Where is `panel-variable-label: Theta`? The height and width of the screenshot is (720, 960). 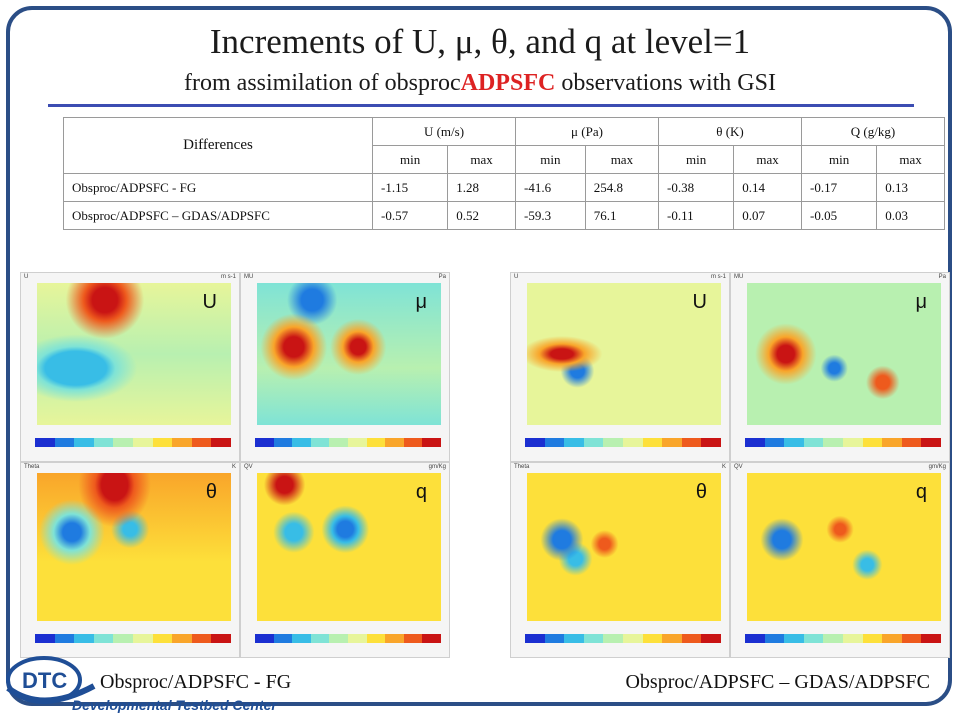 panel-variable-label: Theta is located at coordinates (32, 467).